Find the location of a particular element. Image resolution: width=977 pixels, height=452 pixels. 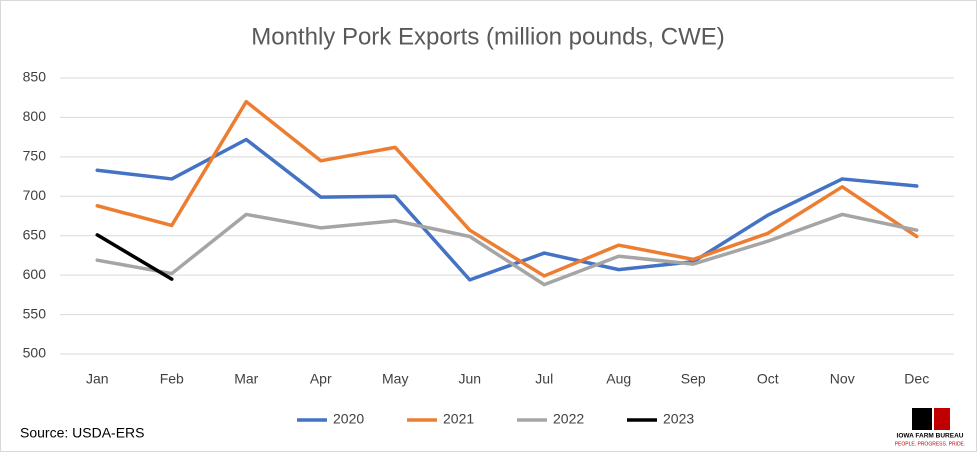

x-tick-label: Jan is located at coordinates (97, 379).